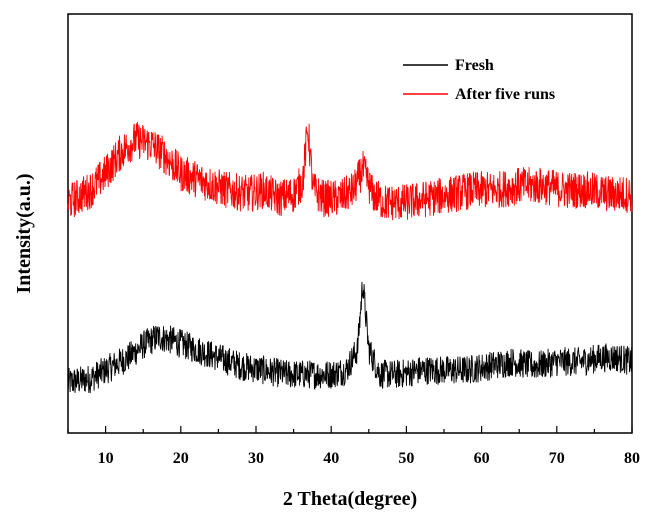  I want to click on x-tick-label: 40, so click(331, 458).